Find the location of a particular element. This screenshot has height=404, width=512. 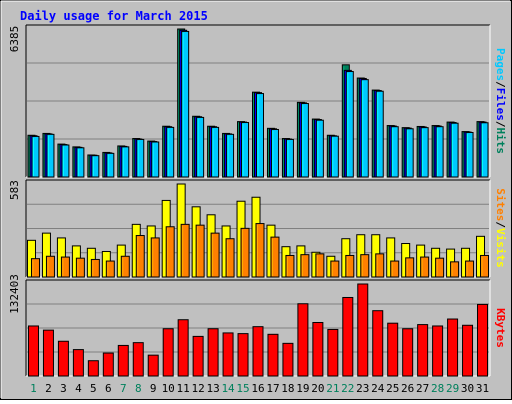

x-tick-label-day-6: 6 is located at coordinates (108, 388).